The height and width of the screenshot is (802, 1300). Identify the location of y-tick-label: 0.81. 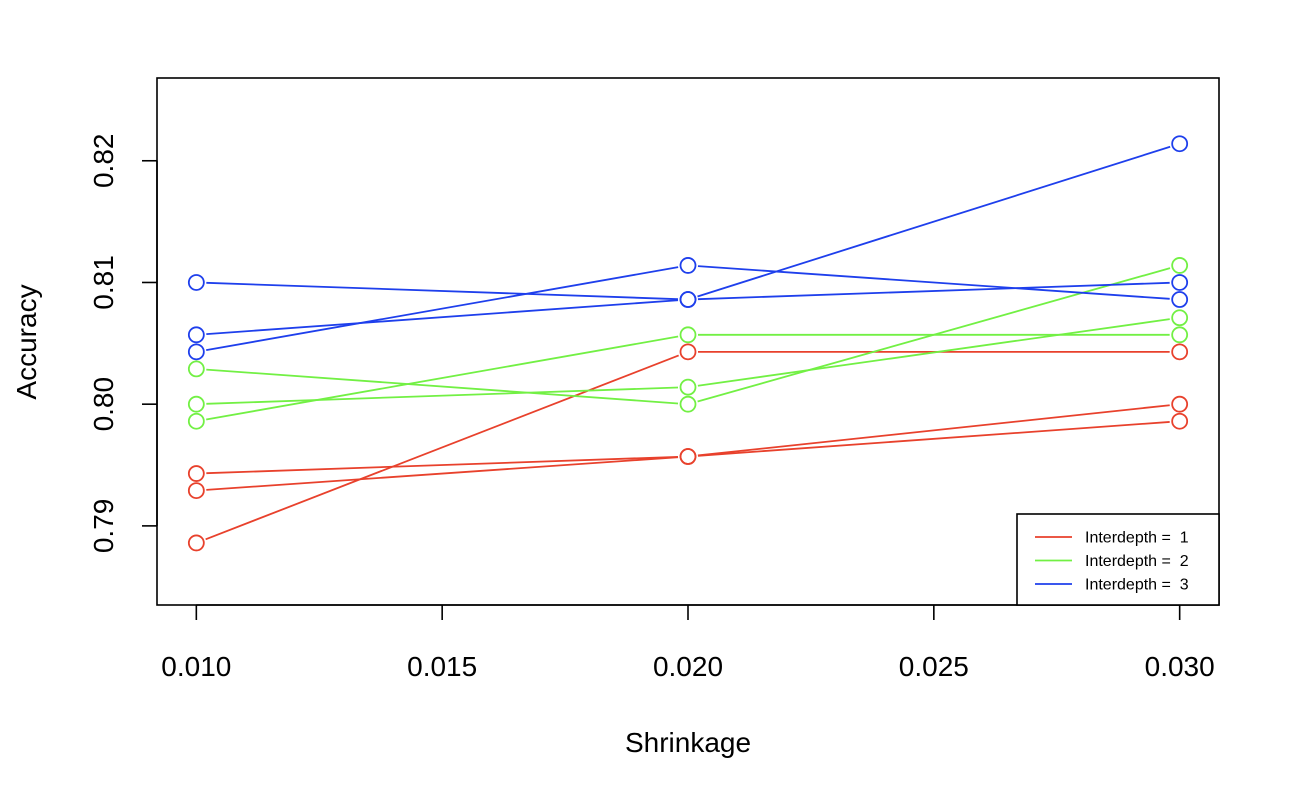
(103, 282).